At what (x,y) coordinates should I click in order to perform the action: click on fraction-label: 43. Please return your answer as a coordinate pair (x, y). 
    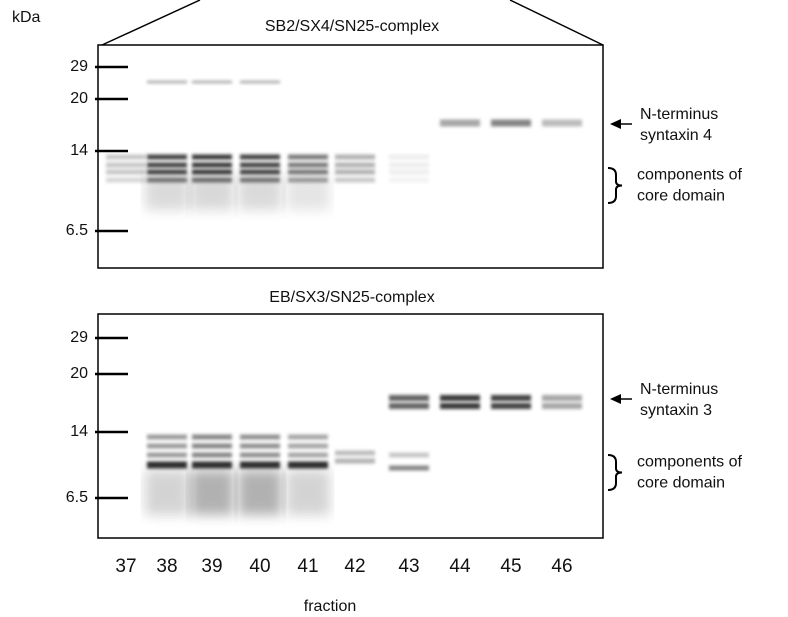
    Looking at the image, I should click on (408, 566).